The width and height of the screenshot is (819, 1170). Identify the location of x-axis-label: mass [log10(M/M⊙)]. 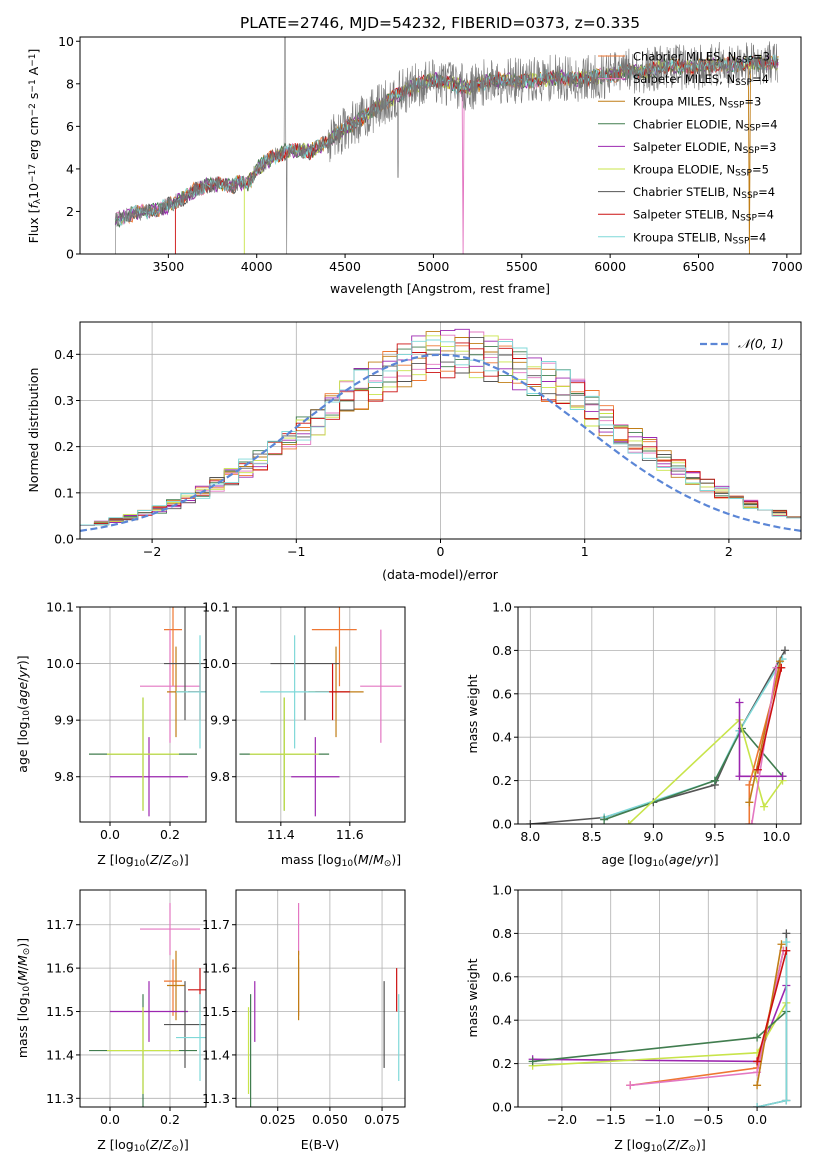
(341, 860).